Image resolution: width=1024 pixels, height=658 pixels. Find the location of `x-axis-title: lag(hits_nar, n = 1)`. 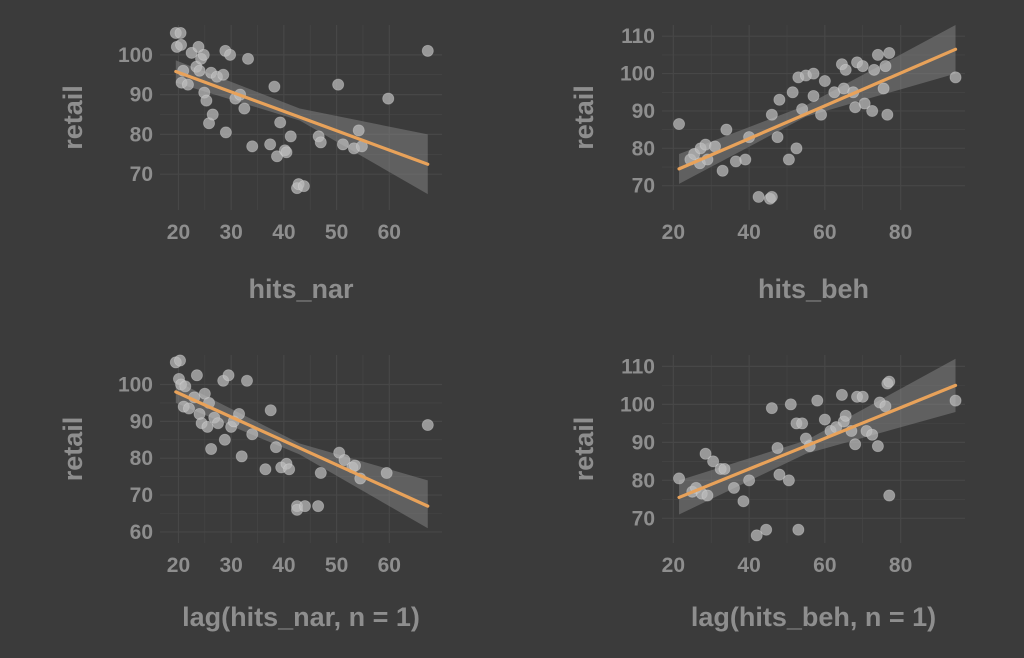

x-axis-title: lag(hits_nar, n = 1) is located at coordinates (301, 617).